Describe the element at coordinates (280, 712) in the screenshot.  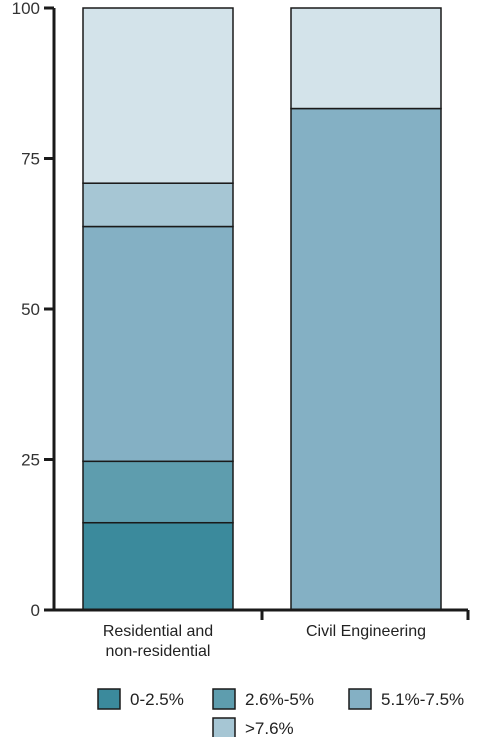
I see `legend: 0-2.5% 2.6%-5% 5.1%-7.5% >7.6%` at that location.